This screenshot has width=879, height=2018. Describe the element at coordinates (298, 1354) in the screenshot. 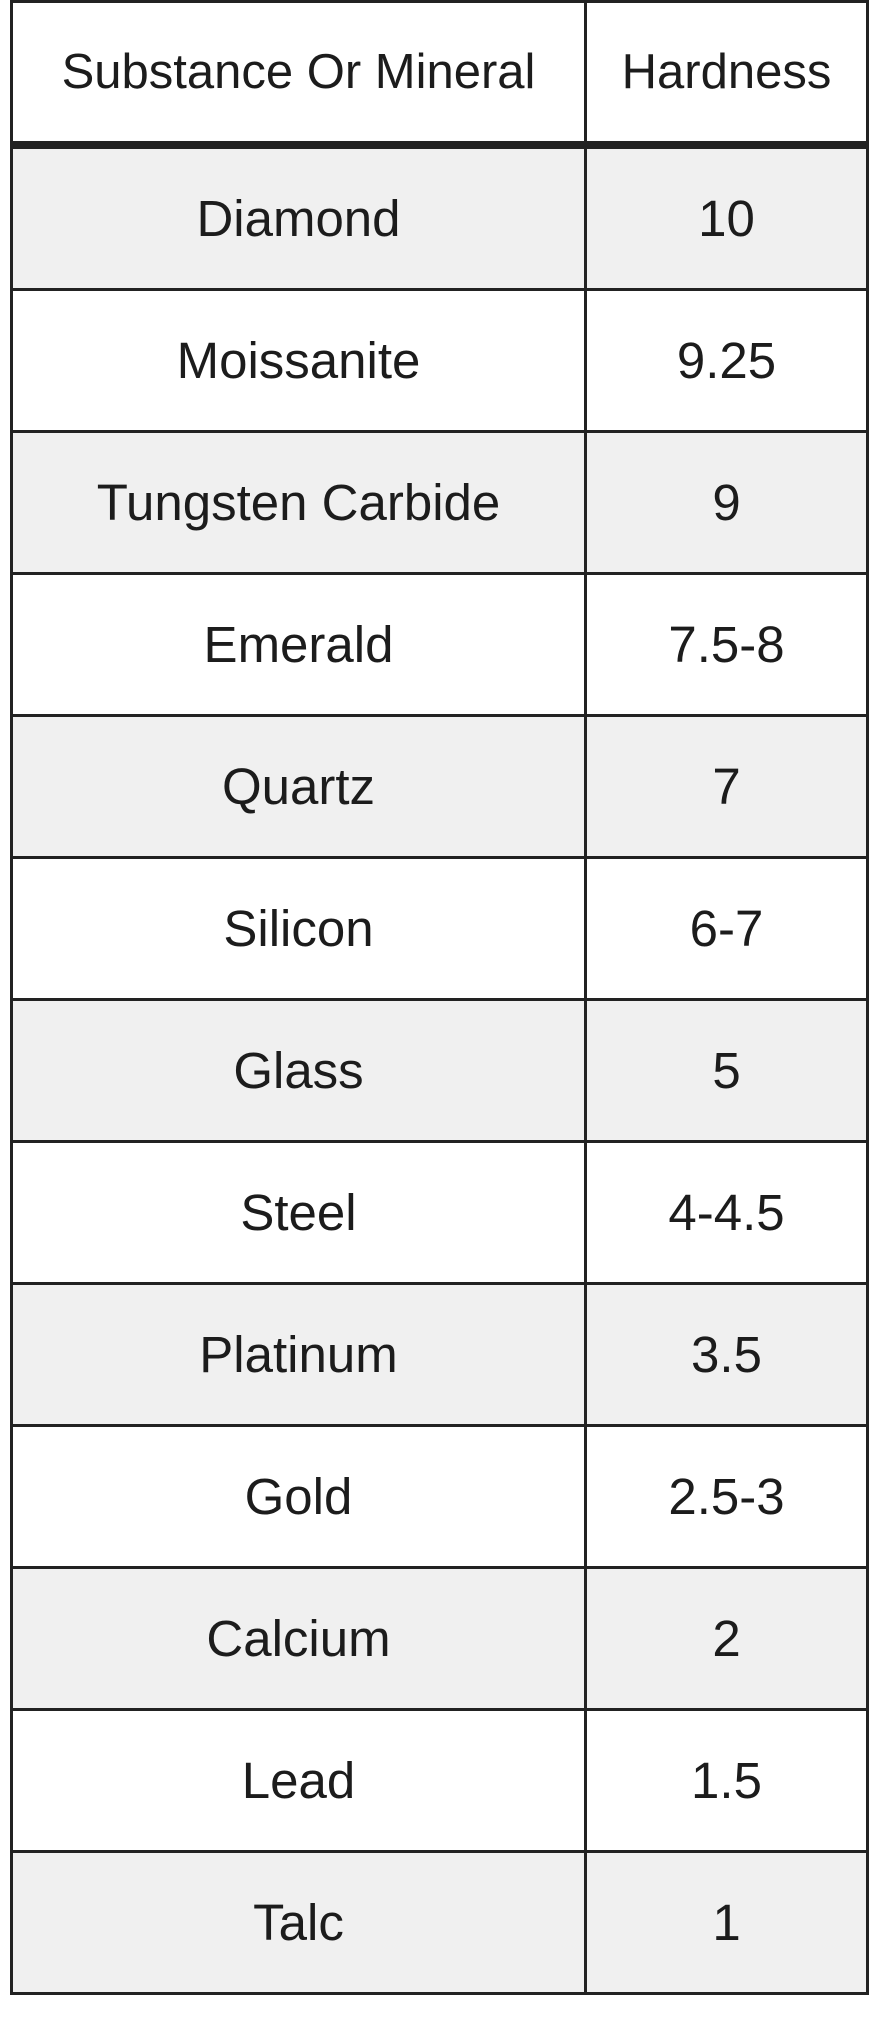

I see `substance-cell: Platinum` at that location.